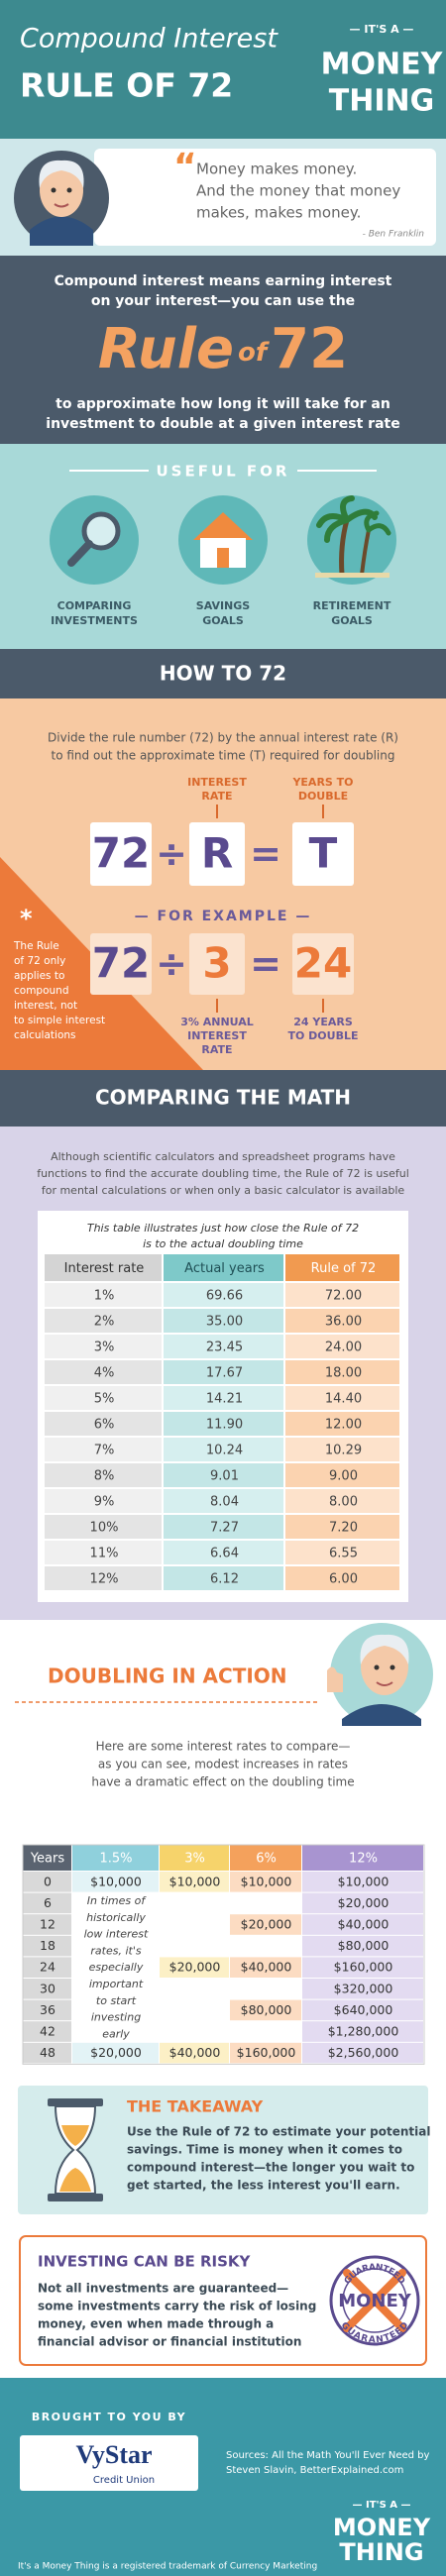  What do you see at coordinates (266, 1860) in the screenshot?
I see `table-header: 6%` at bounding box center [266, 1860].